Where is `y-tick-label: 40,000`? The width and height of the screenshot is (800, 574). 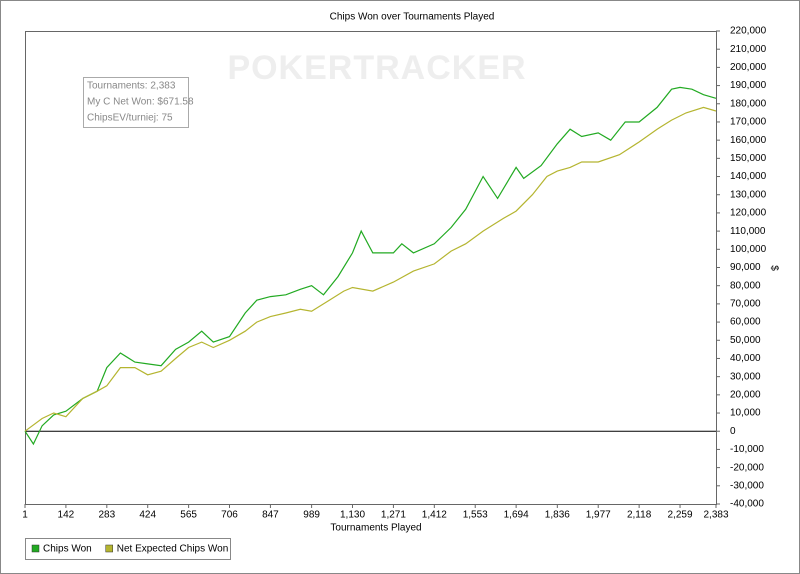
y-tick-label: 40,000 is located at coordinates (745, 358).